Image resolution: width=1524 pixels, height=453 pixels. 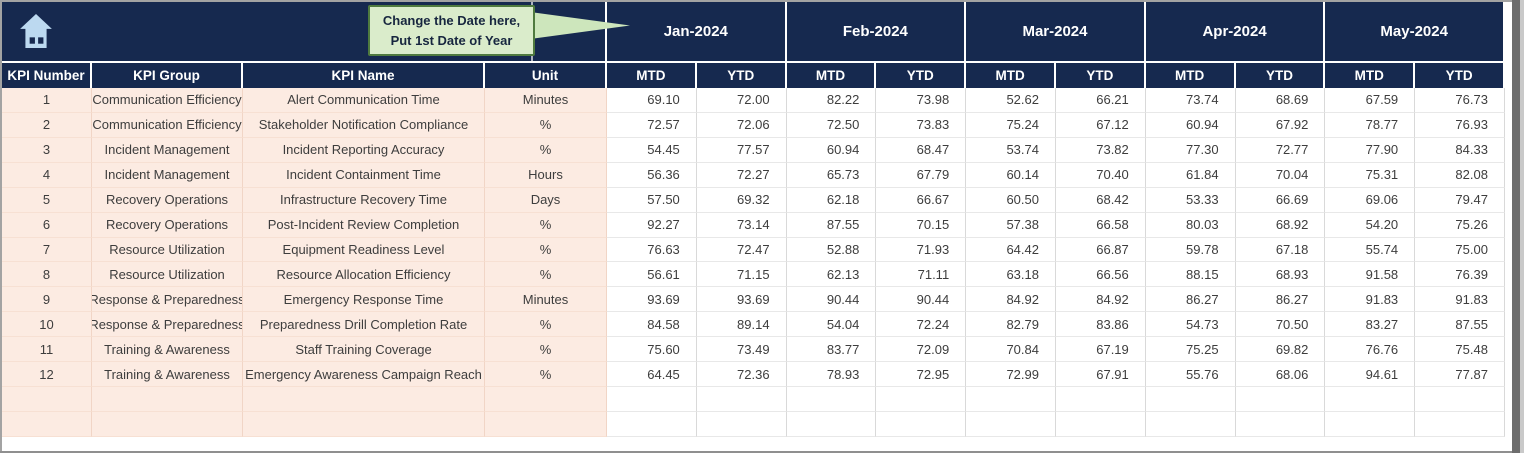 I want to click on kpi-name-cell: Staff Training Coverage, so click(x=364, y=350).